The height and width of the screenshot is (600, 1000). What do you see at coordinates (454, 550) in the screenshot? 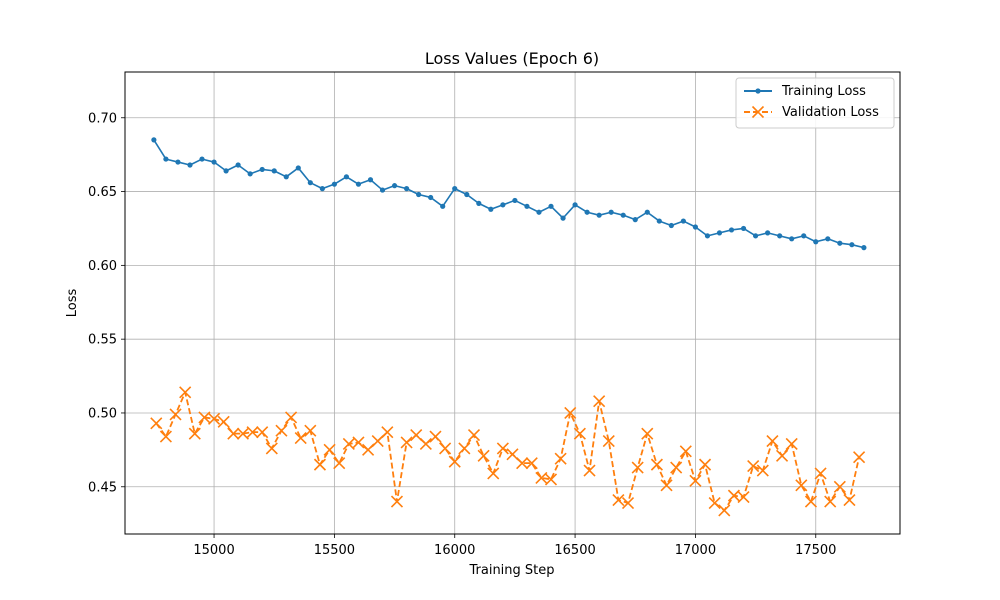
I see `x-tick-label: 16000` at bounding box center [454, 550].